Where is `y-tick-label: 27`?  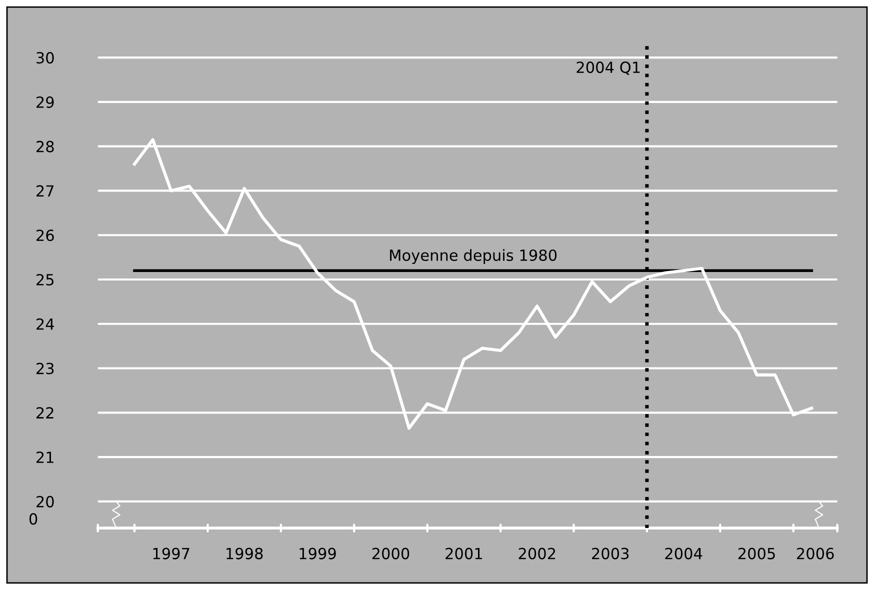 y-tick-label: 27 is located at coordinates (45, 191).